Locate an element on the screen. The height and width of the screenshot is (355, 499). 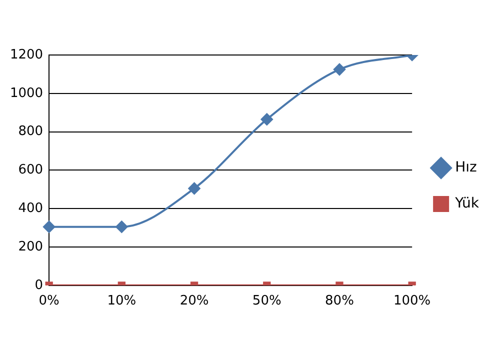
legend-label: Yük is located at coordinates (467, 204).